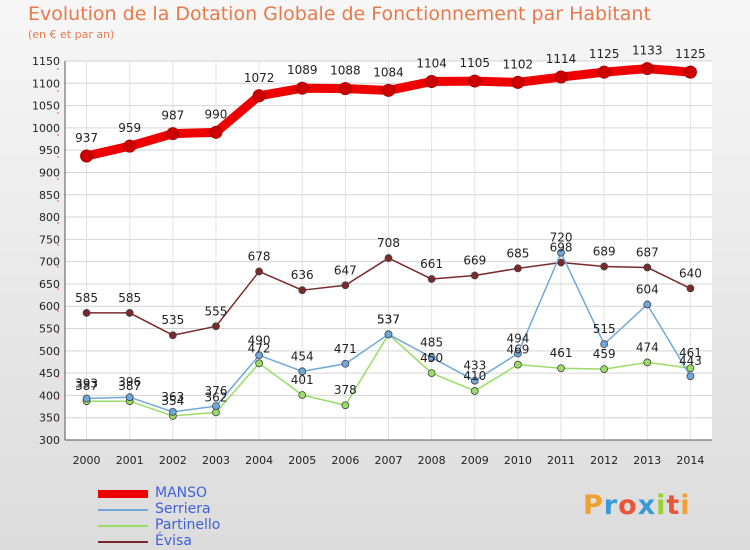  I want to click on x-tick-label: 2008, so click(432, 460).